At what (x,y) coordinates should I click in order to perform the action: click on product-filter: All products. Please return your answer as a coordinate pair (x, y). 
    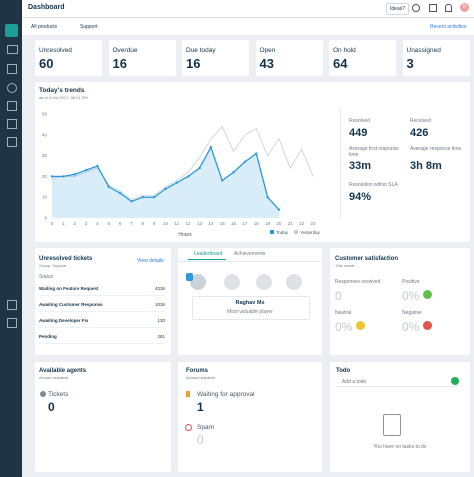
    Looking at the image, I should click on (44, 27).